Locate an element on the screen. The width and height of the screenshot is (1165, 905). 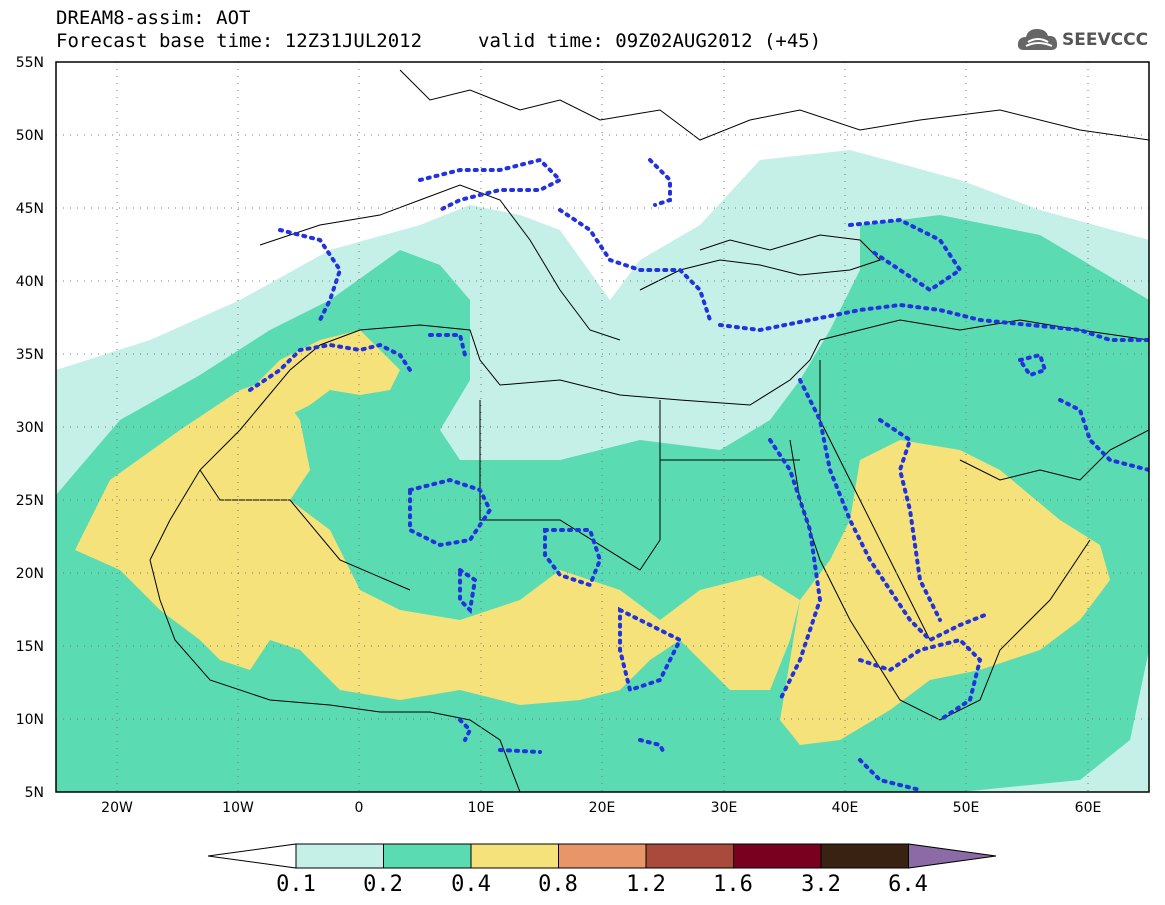
lon-label: 50E is located at coordinates (966, 808).